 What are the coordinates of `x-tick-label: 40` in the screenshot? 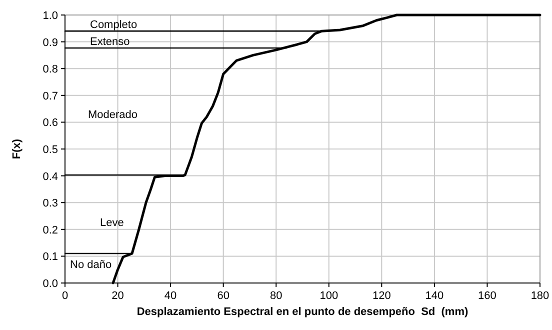 It's located at (170, 296).